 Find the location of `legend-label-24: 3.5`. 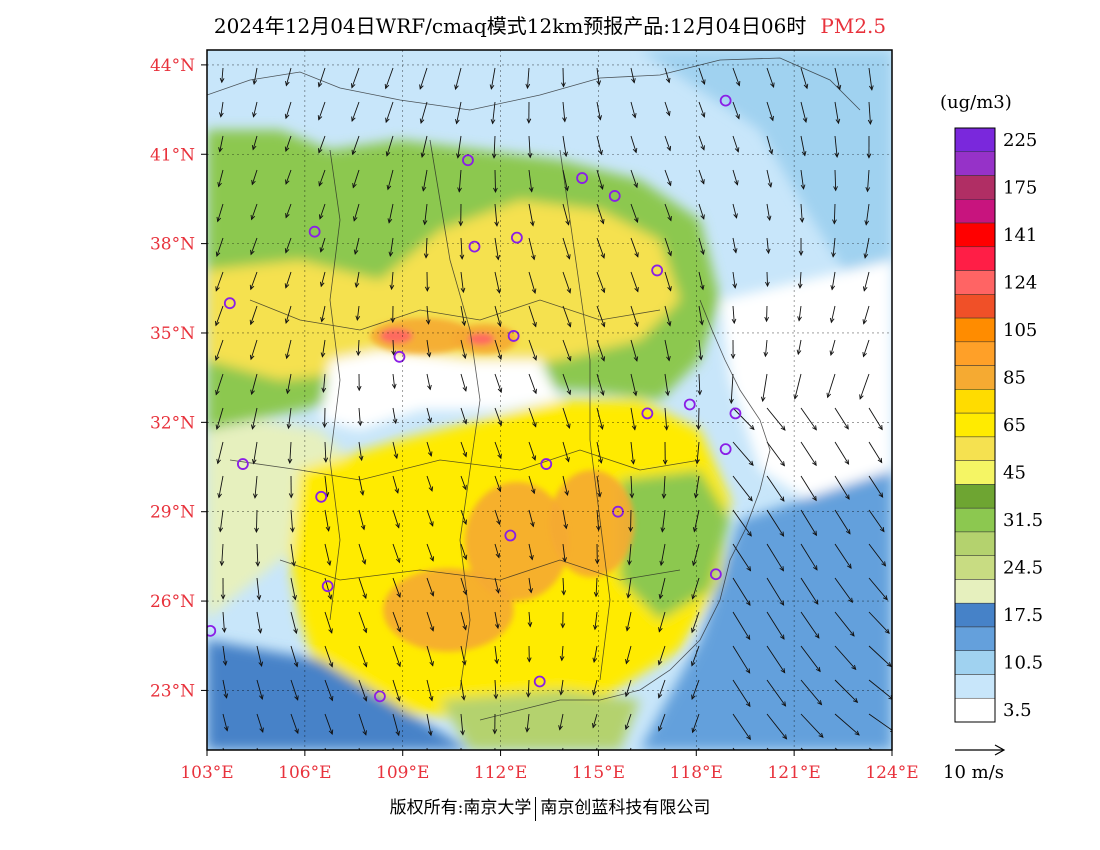

legend-label-24: 3.5 is located at coordinates (1017, 710).